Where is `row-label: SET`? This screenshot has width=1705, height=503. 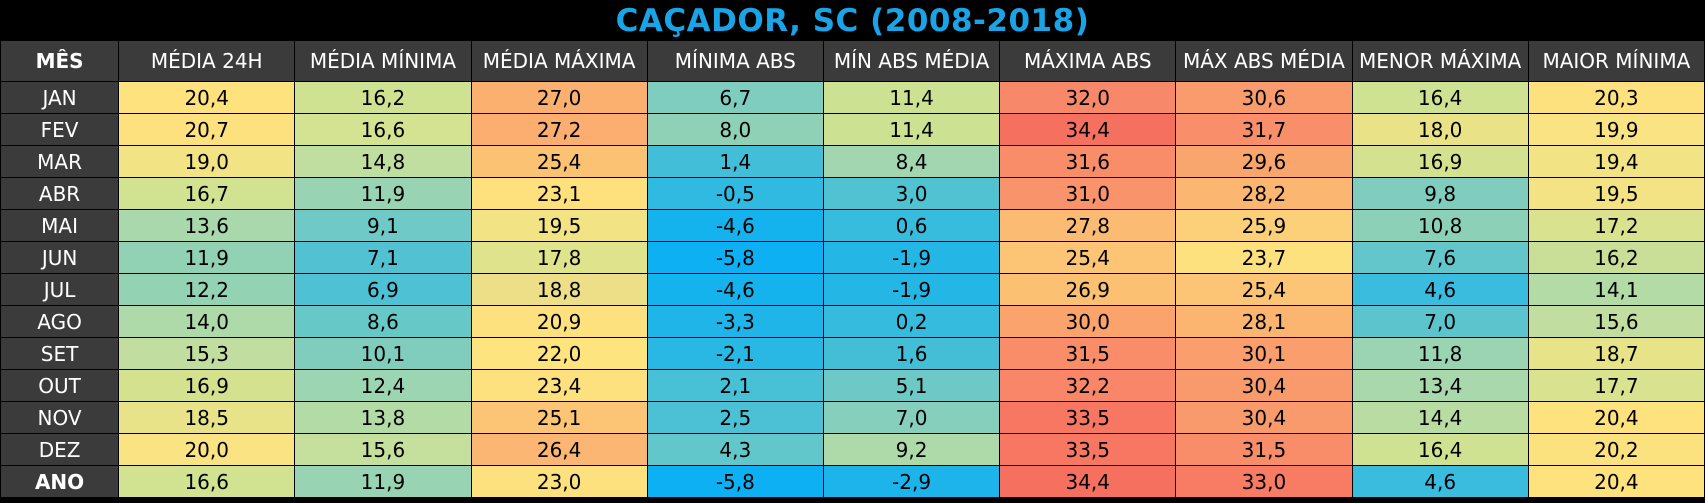
row-label: SET is located at coordinates (60, 353).